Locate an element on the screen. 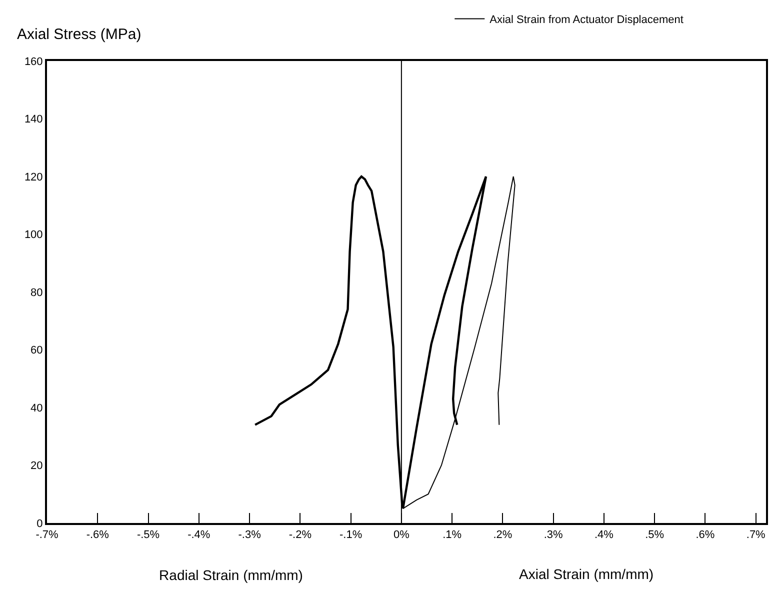 This screenshot has height=608, width=770. y-tick-label: 40 is located at coordinates (36, 408).